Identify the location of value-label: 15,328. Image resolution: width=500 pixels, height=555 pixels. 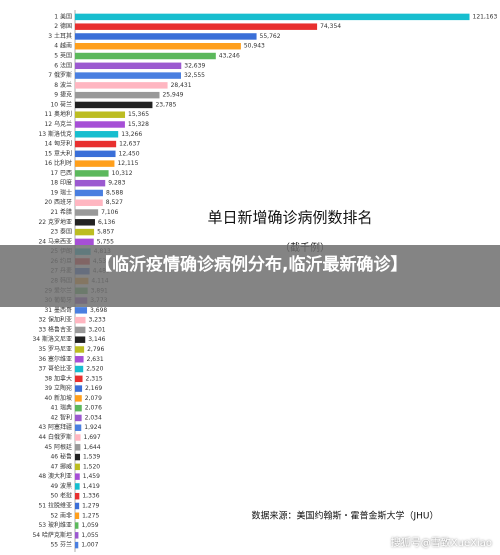
(138, 124).